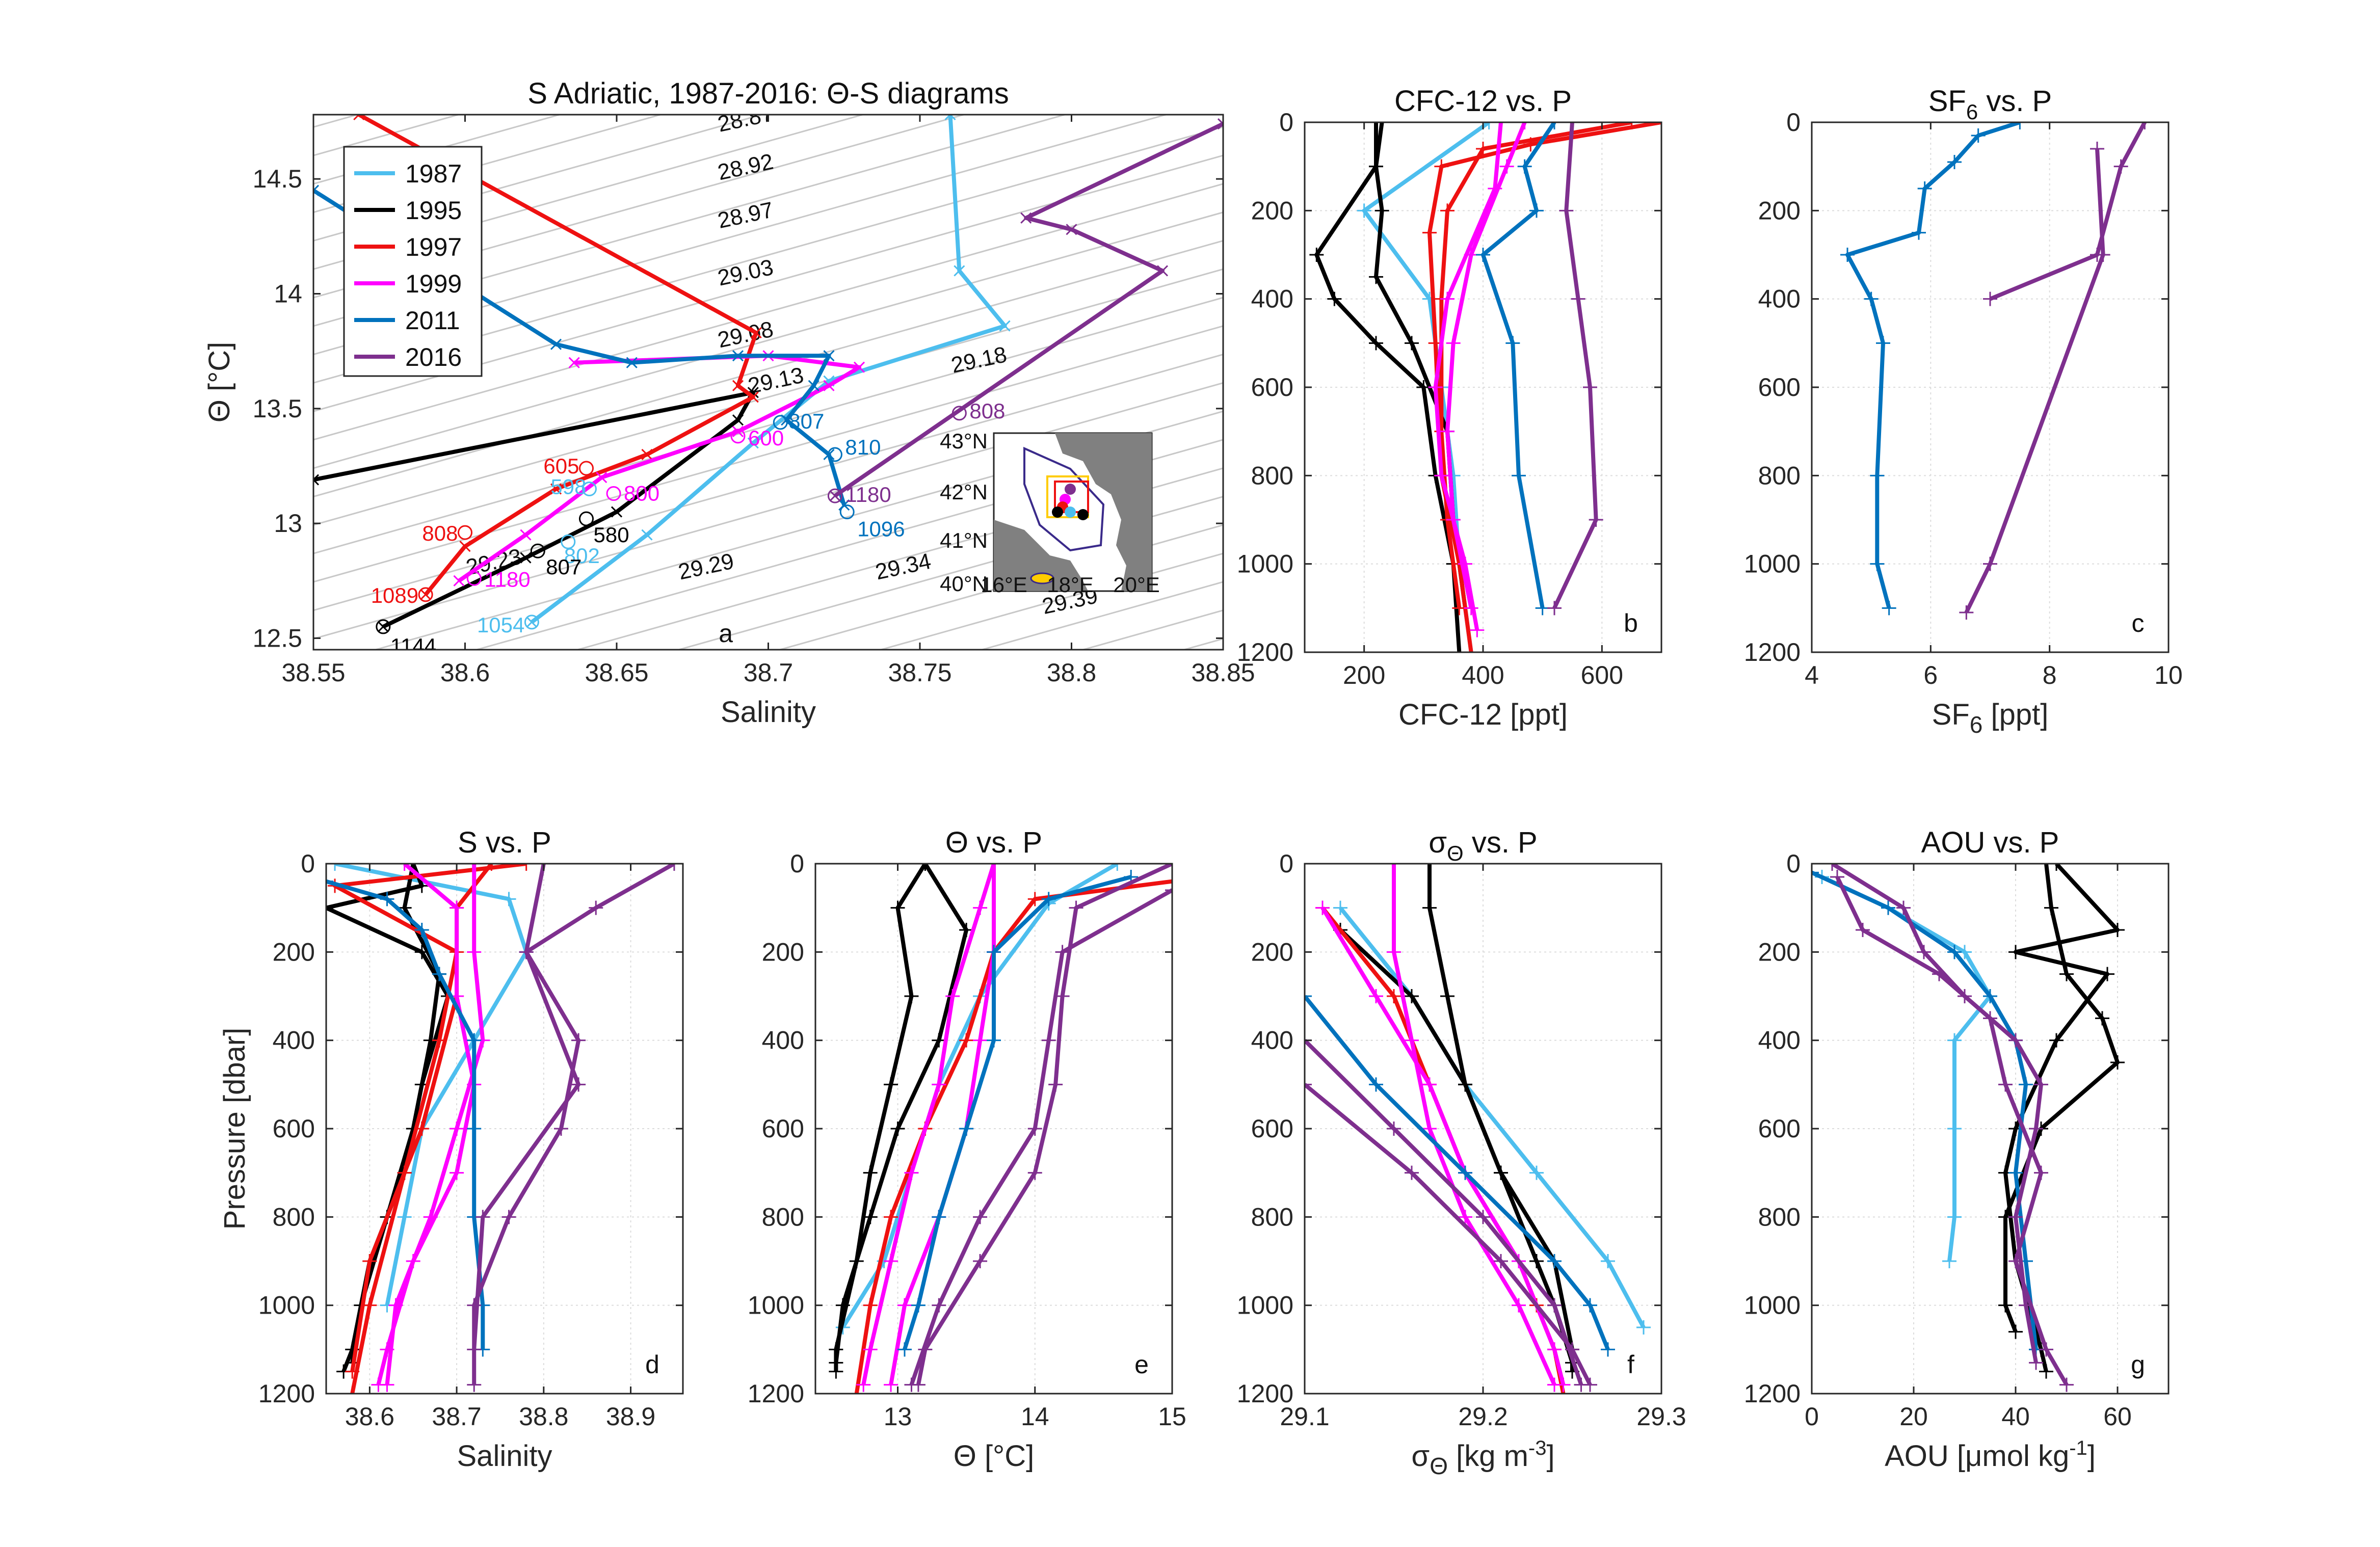 Image resolution: width=2380 pixels, height=1547 pixels. I want to click on y-tick-label: 13.5, so click(277, 408).